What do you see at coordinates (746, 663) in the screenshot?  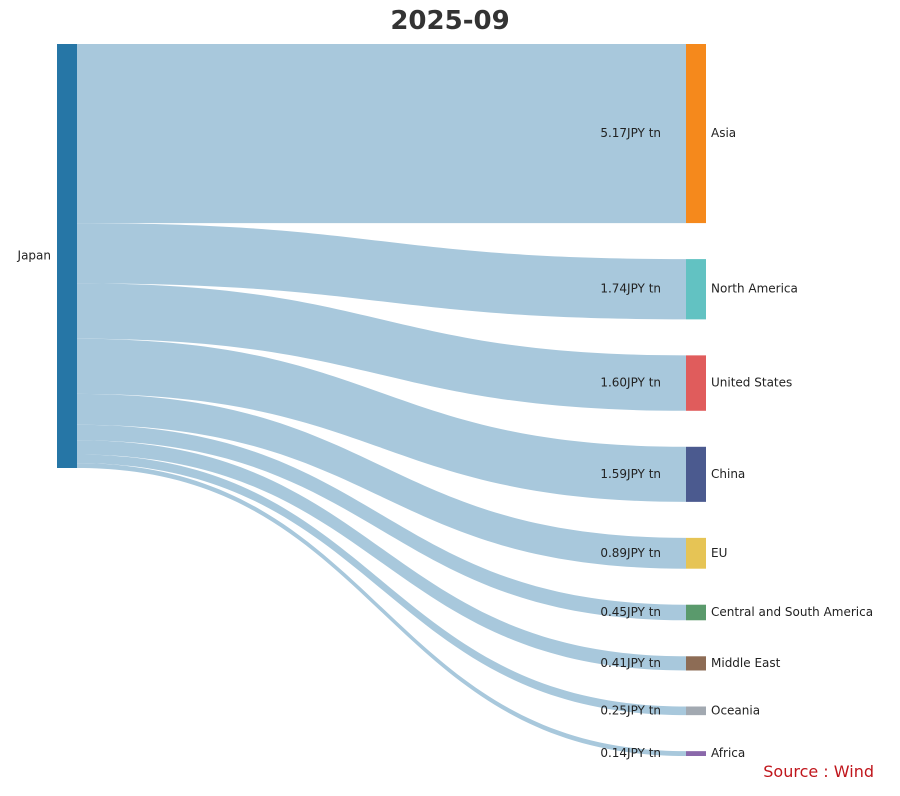 I see `node-label-middle-east: Middle East` at bounding box center [746, 663].